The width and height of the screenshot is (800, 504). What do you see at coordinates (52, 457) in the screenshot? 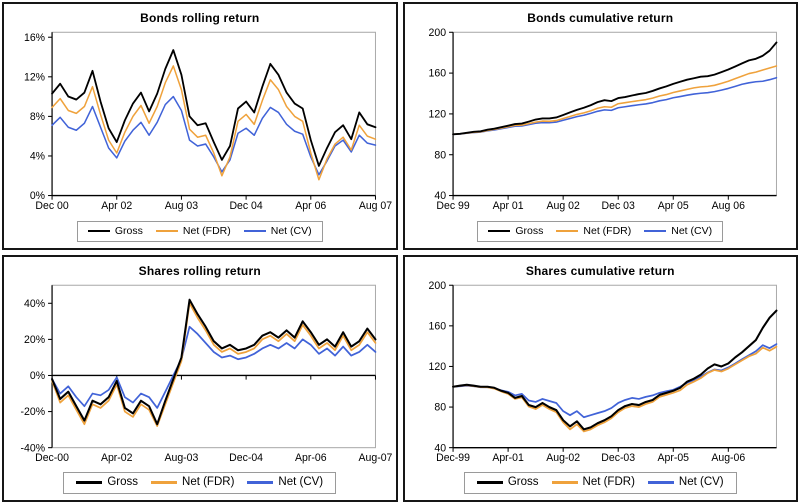
I see `svg-text: Dec-00` at bounding box center [52, 457].